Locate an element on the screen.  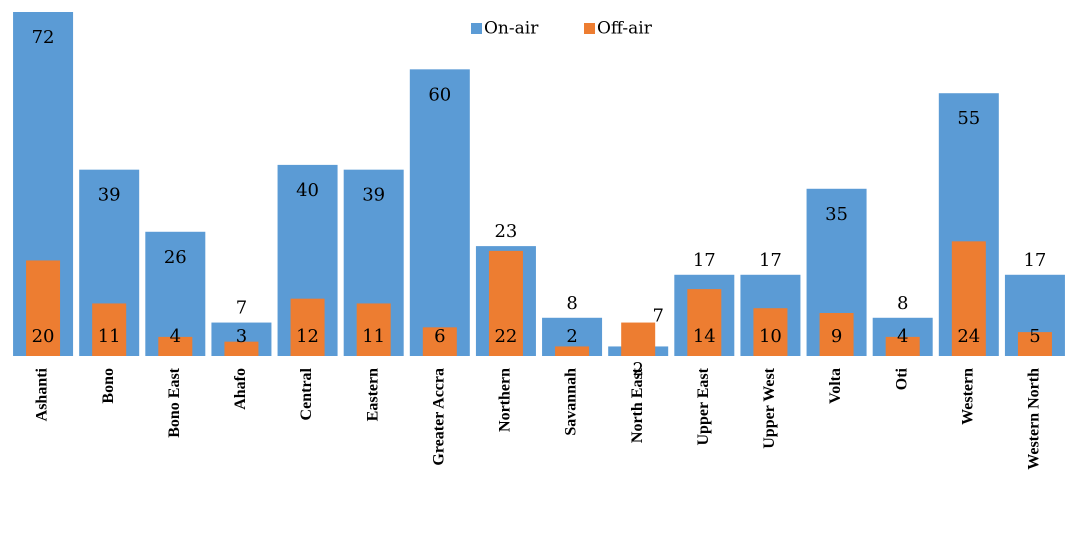
x-tick-label: Savannah is located at coordinates (571, 402).